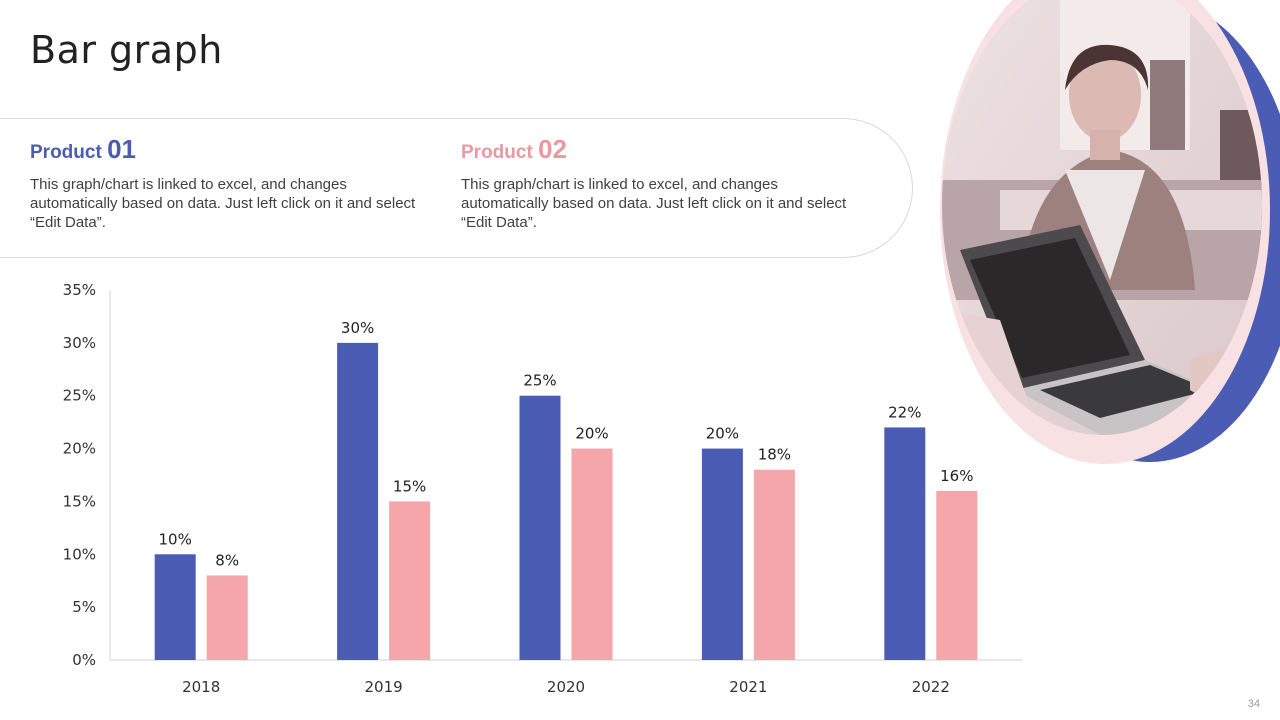  I want to click on product-01-heading: Product 01, so click(230, 149).